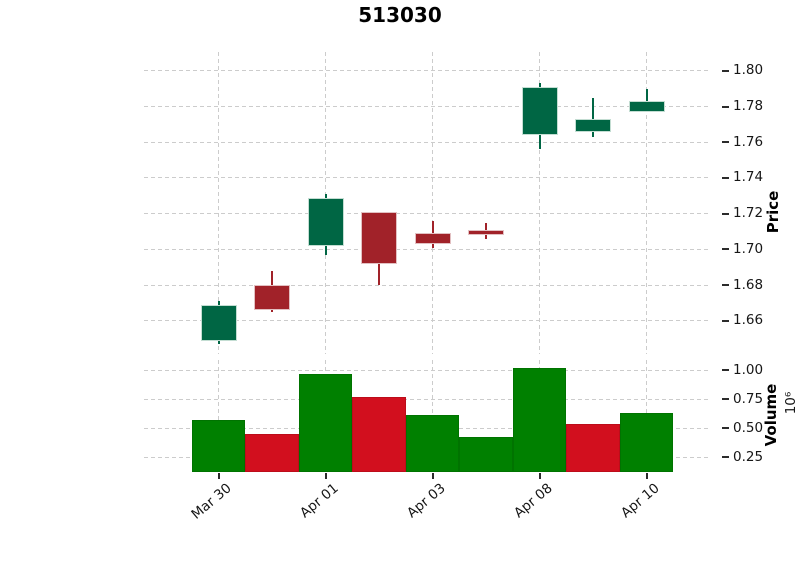 The image size is (800, 575). What do you see at coordinates (748, 456) in the screenshot?
I see `volume-tick-label: 0.25` at bounding box center [748, 456].